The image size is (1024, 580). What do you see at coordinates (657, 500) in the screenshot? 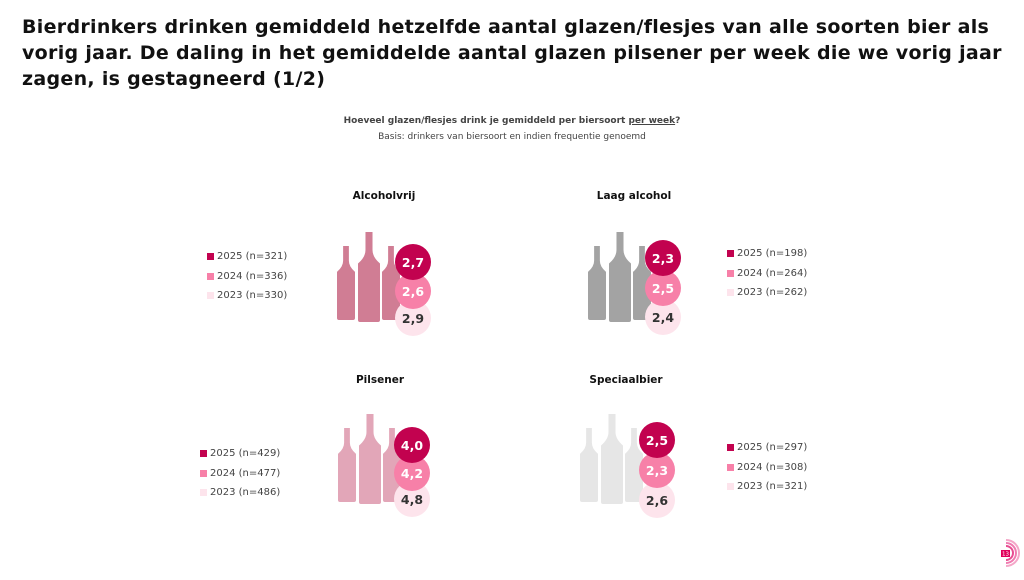
I see `value-circle-2023: 2,6` at bounding box center [657, 500].